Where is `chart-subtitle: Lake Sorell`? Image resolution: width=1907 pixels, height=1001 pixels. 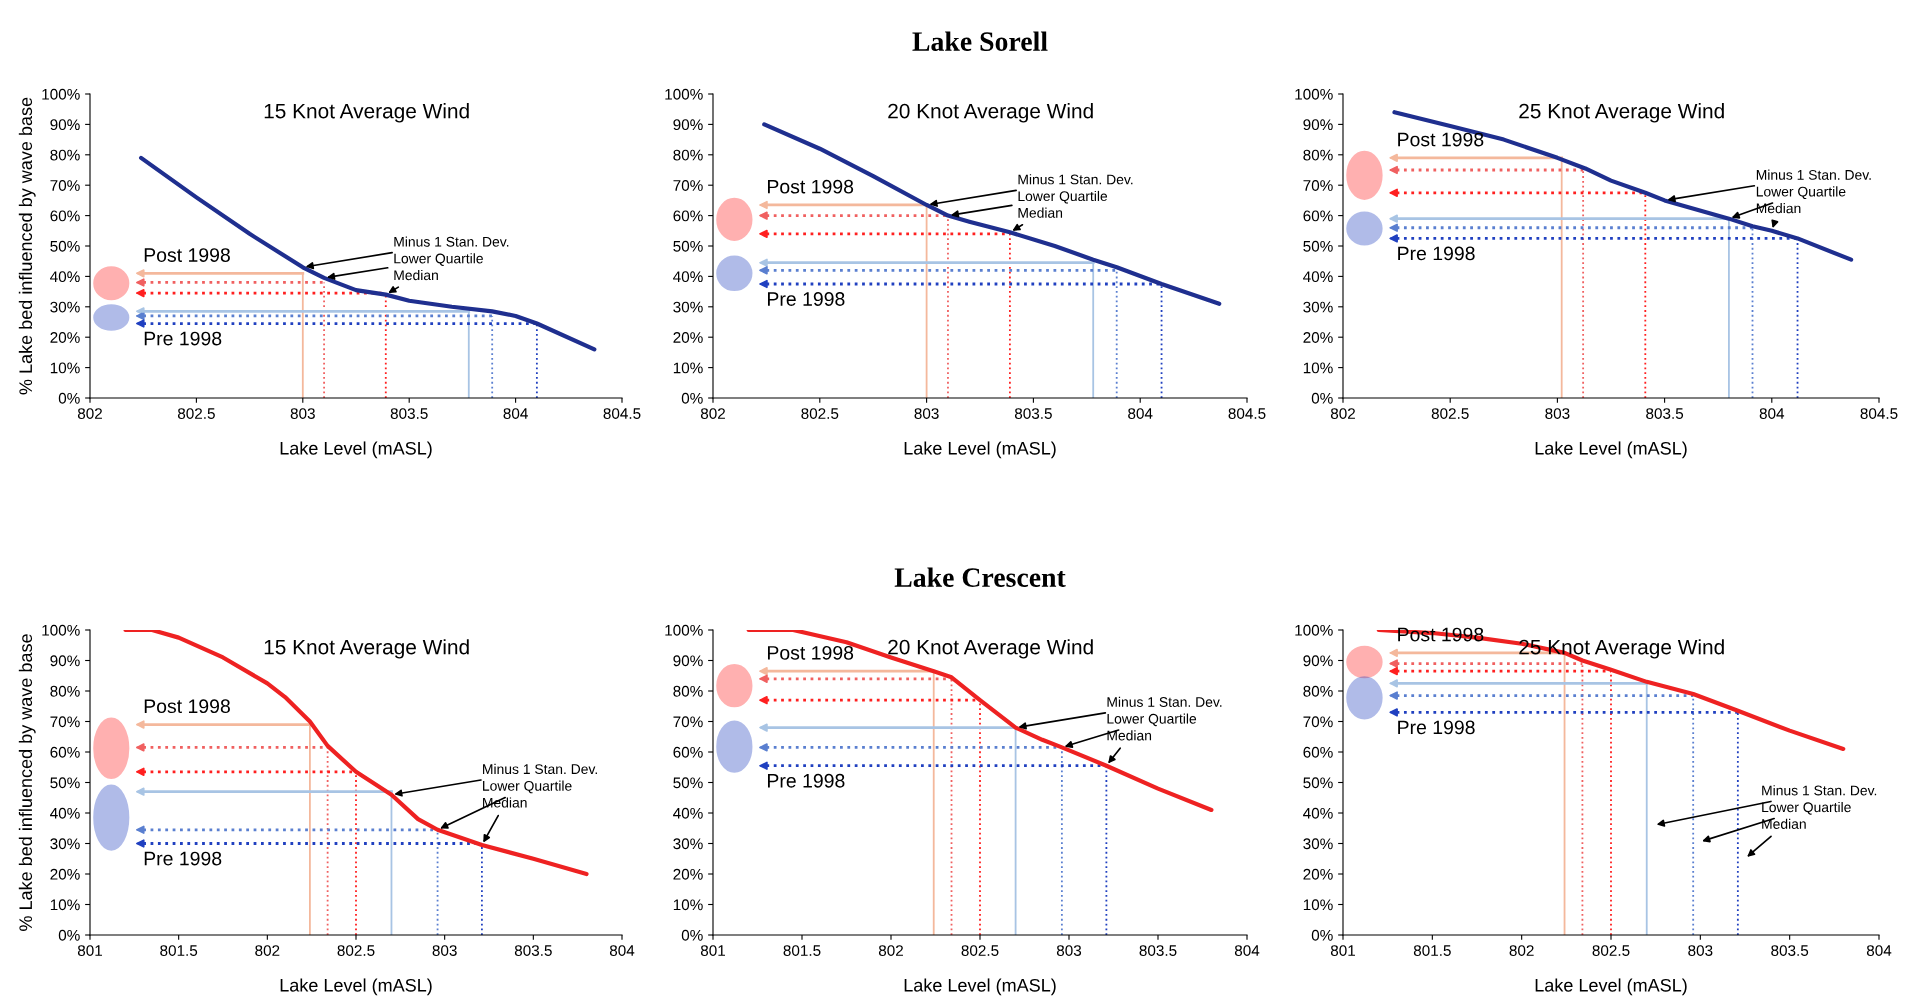 chart-subtitle: Lake Sorell is located at coordinates (980, 41).